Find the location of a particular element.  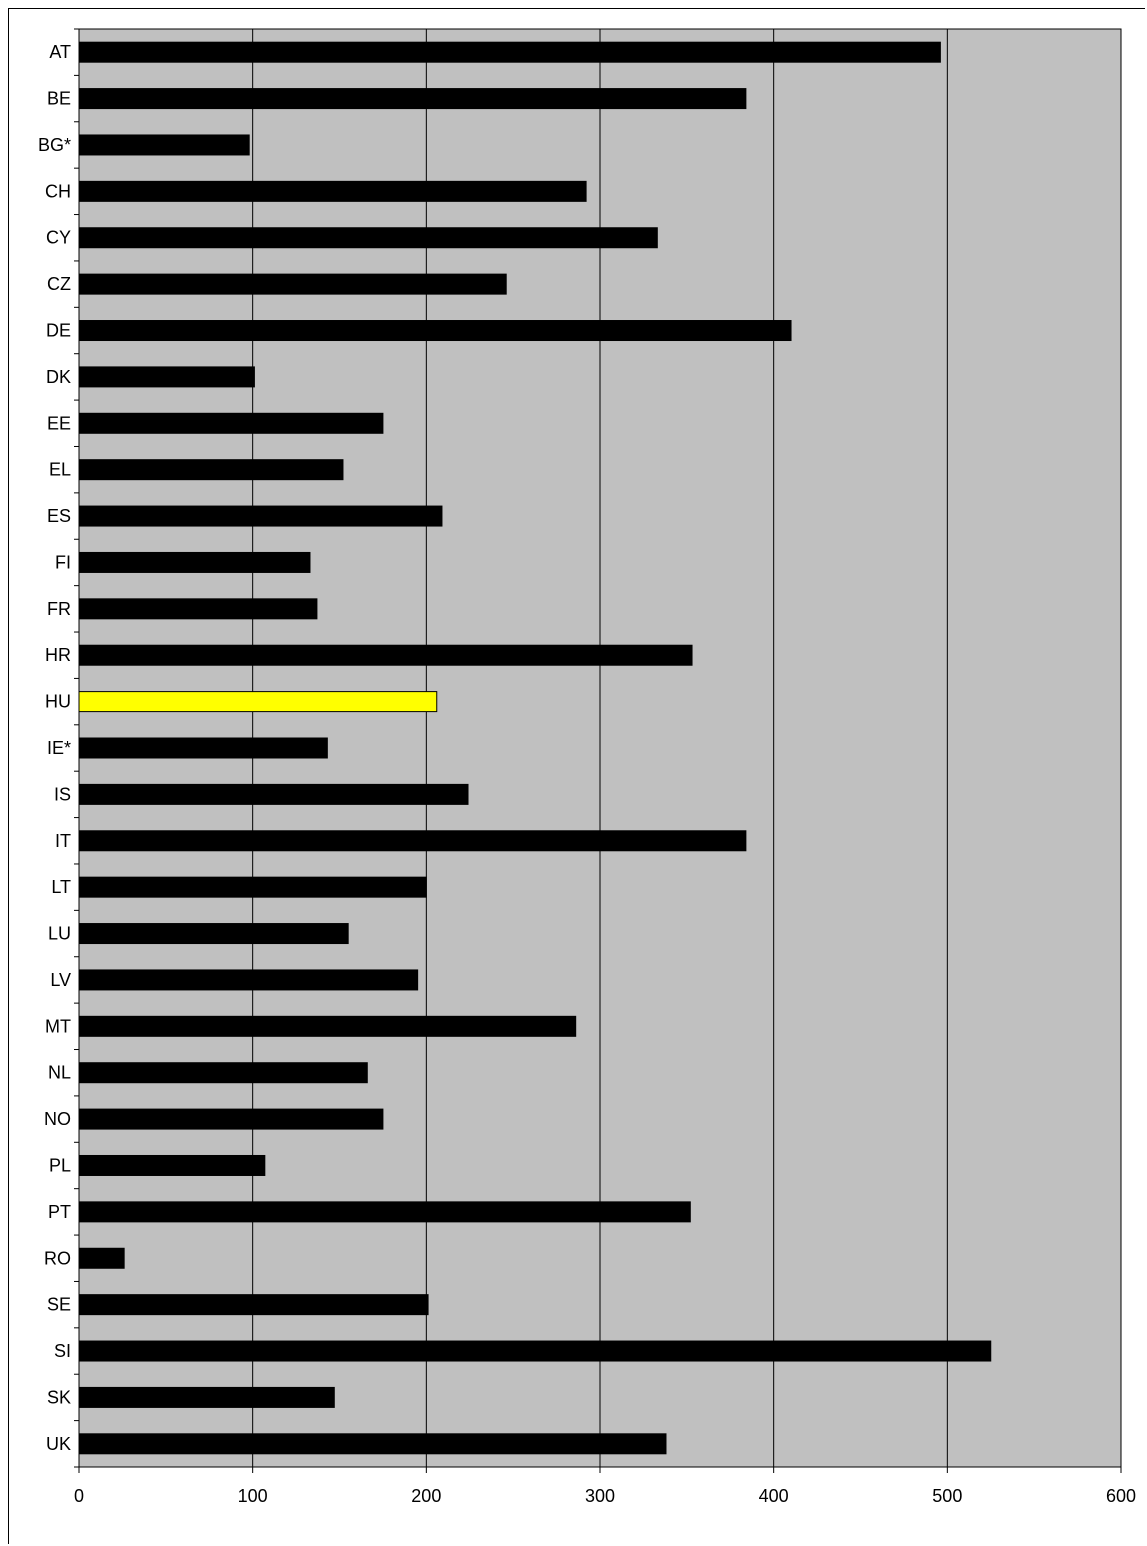

bar-iestar is located at coordinates (203, 748).